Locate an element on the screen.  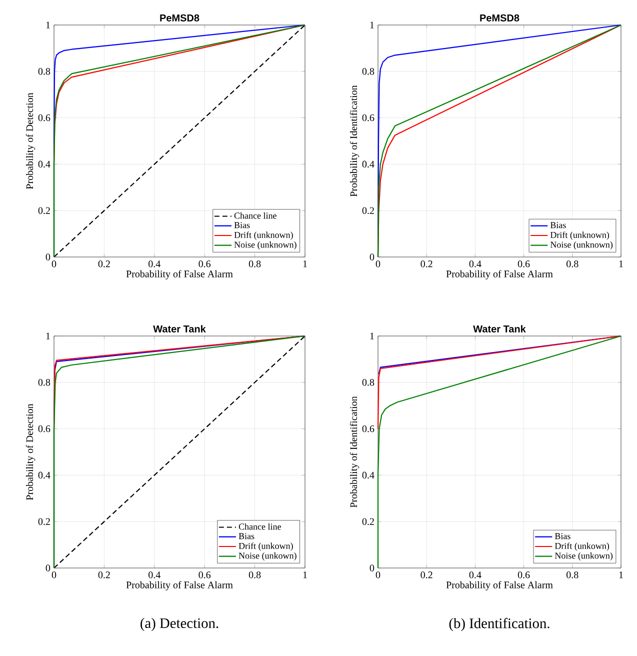
text: (a) Detection. is located at coordinates (179, 624).